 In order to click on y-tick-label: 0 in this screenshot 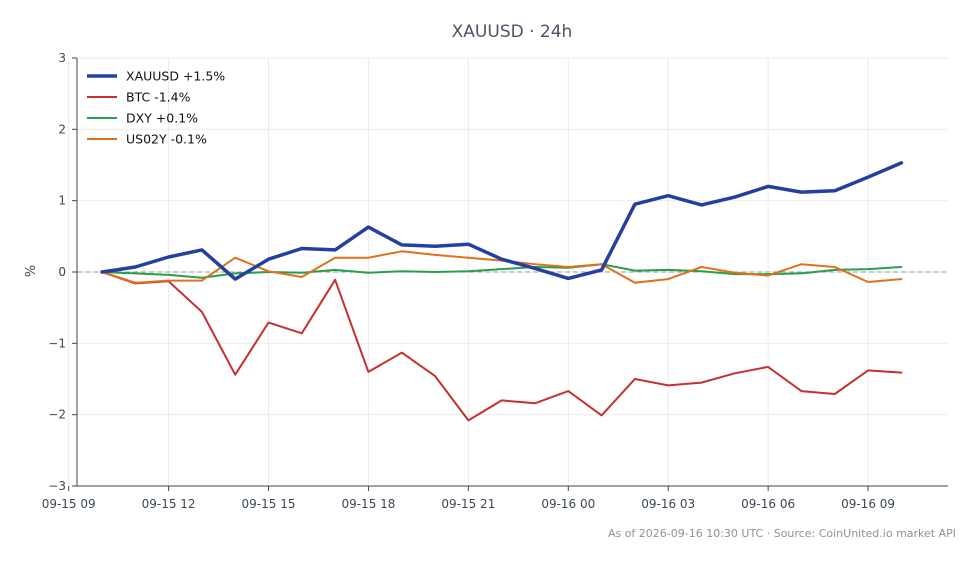, I will do `click(62, 272)`.